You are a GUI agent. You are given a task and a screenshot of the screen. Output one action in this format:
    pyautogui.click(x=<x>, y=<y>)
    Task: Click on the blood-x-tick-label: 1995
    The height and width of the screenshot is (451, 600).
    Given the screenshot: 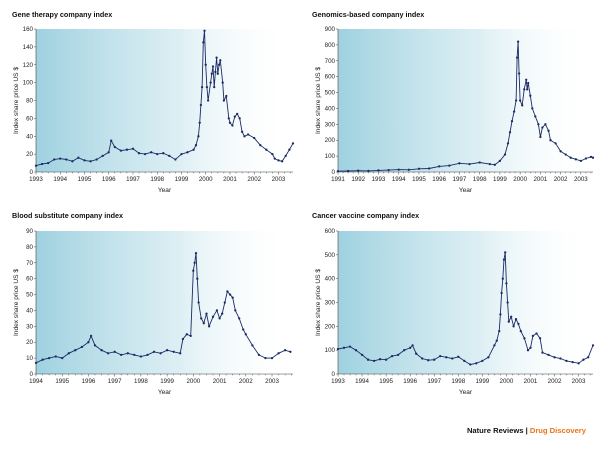 What is the action you would take?
    pyautogui.click(x=62, y=381)
    